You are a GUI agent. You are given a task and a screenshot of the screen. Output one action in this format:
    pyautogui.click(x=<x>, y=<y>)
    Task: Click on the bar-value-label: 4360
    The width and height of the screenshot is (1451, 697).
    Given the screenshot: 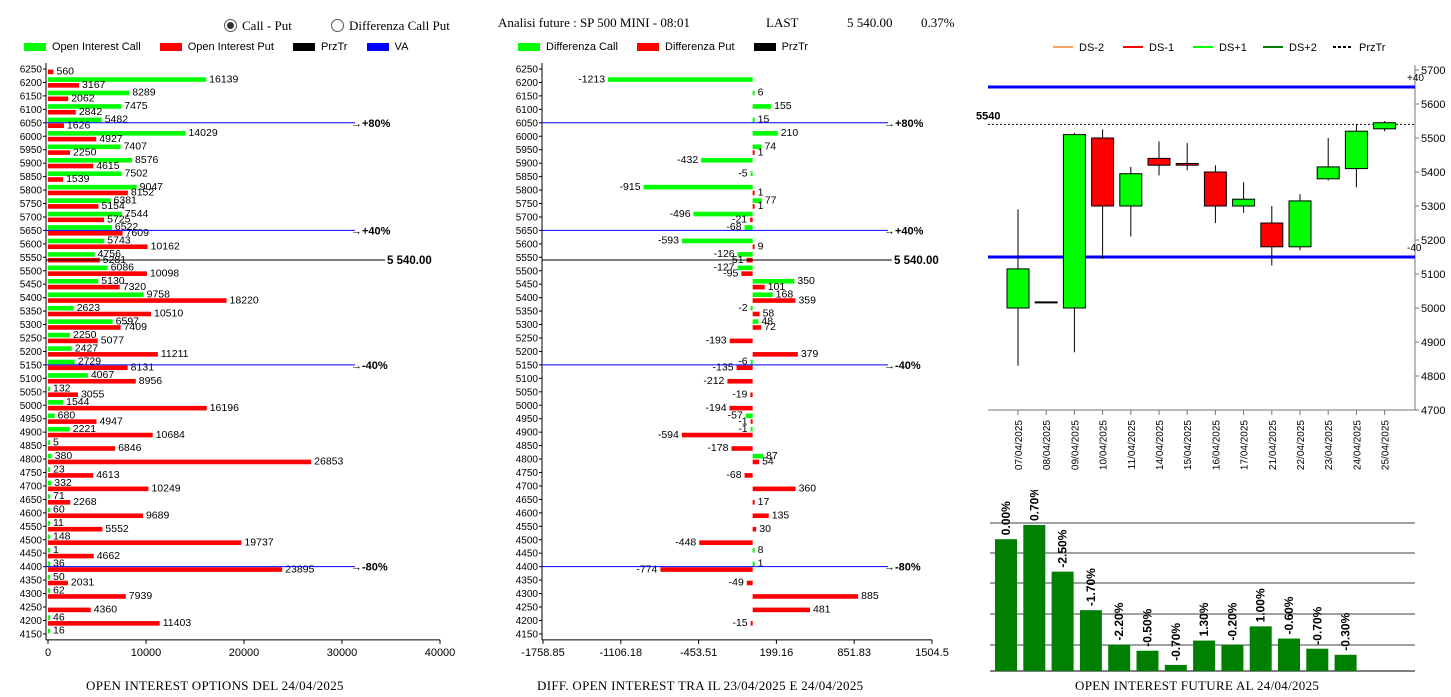 What is the action you would take?
    pyautogui.click(x=106, y=610)
    